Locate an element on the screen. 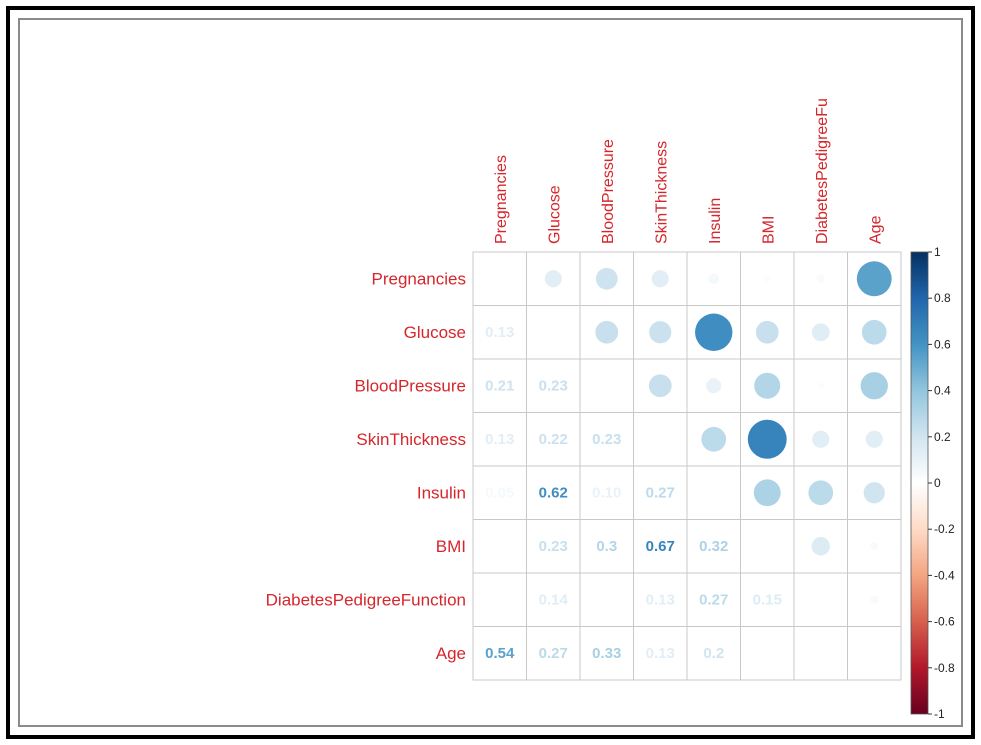 The width and height of the screenshot is (981, 745). colorbar-tick-label: -0.4 is located at coordinates (944, 575).